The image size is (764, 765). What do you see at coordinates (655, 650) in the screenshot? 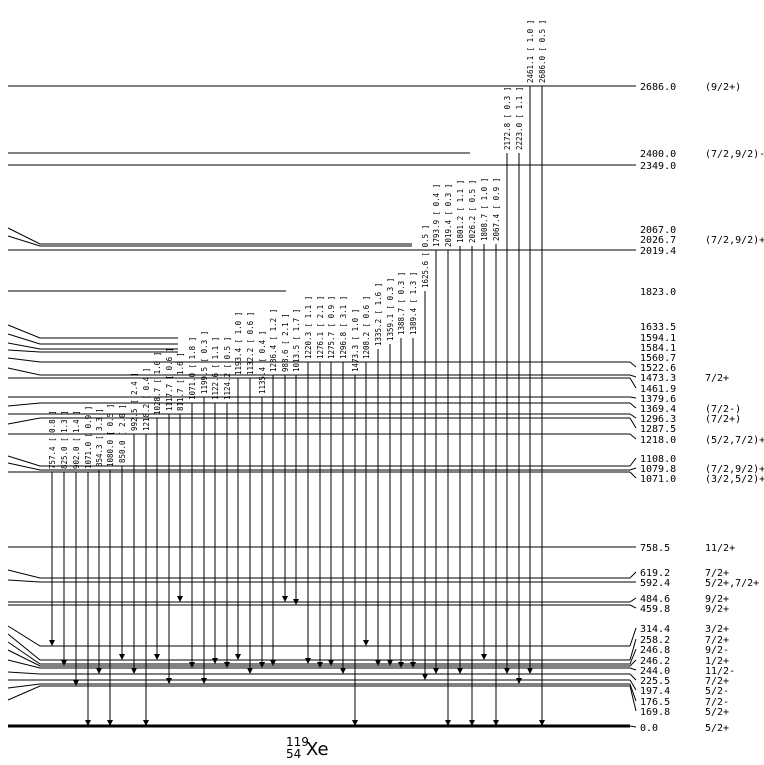
I see `level-energy-label: 246.8` at bounding box center [655, 650].